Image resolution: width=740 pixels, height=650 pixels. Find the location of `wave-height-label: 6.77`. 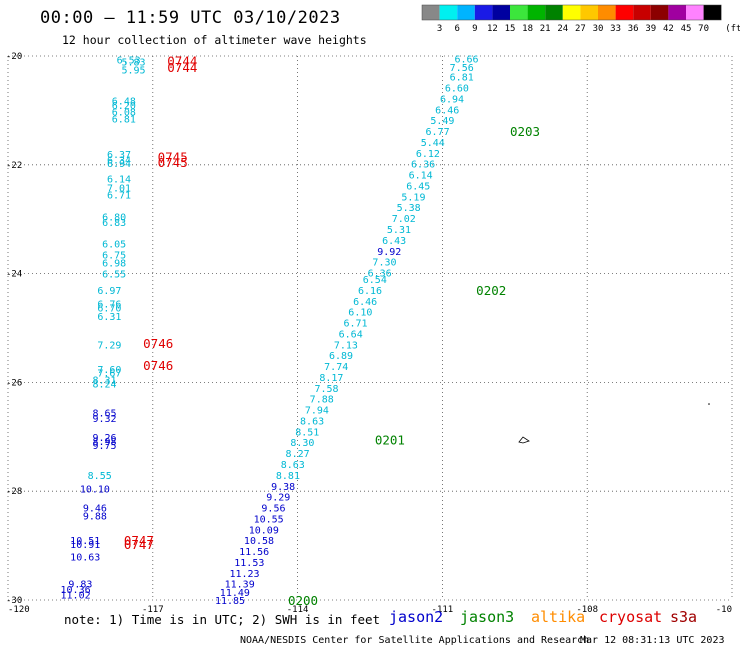

wave-height-label: 6.77 is located at coordinates (438, 132).